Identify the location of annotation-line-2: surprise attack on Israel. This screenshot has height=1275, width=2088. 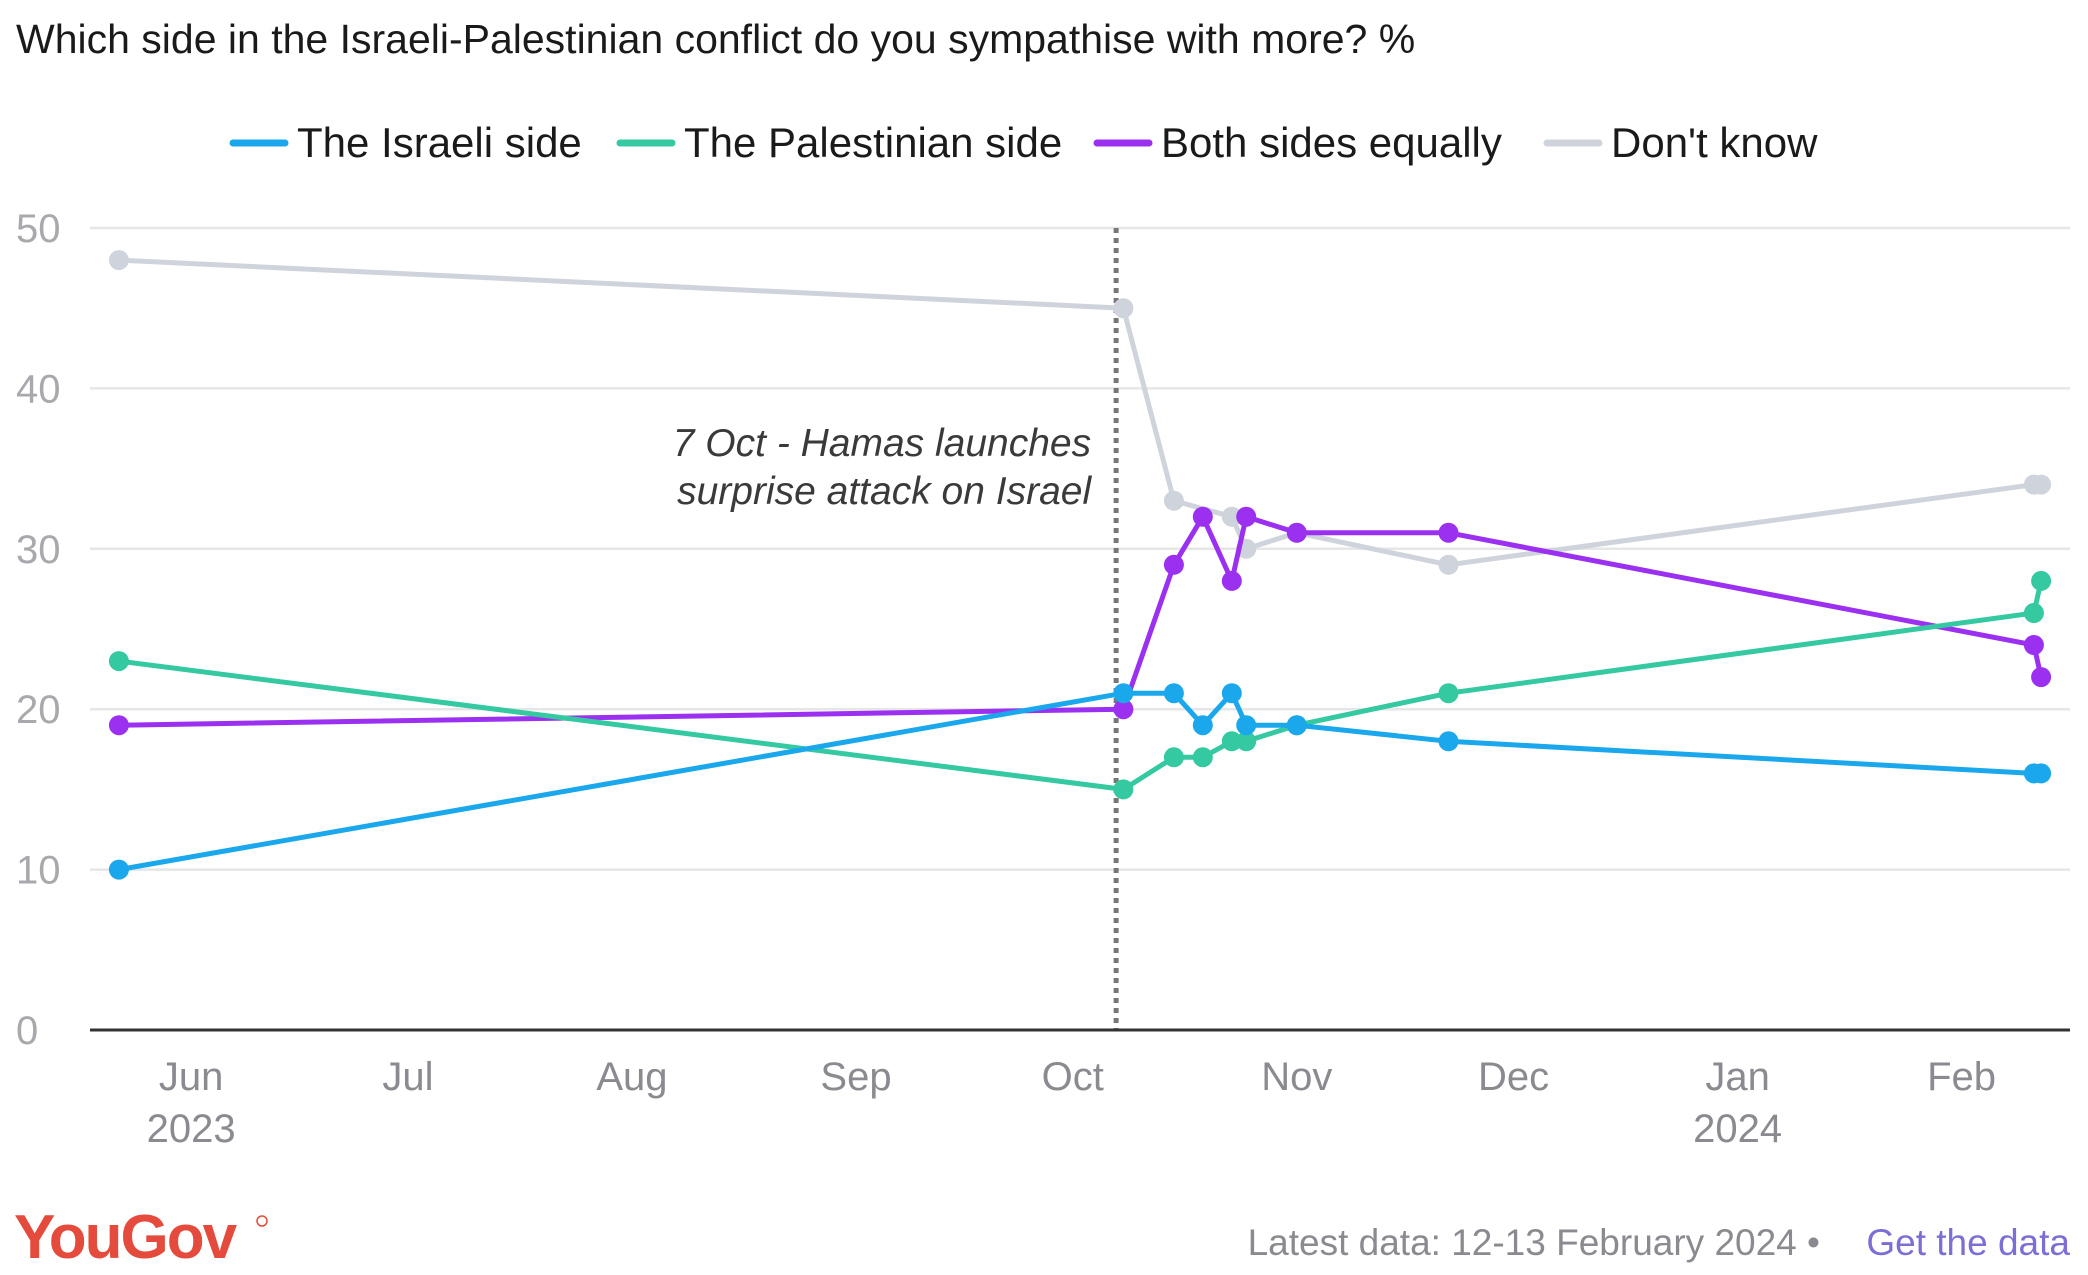
(884, 491).